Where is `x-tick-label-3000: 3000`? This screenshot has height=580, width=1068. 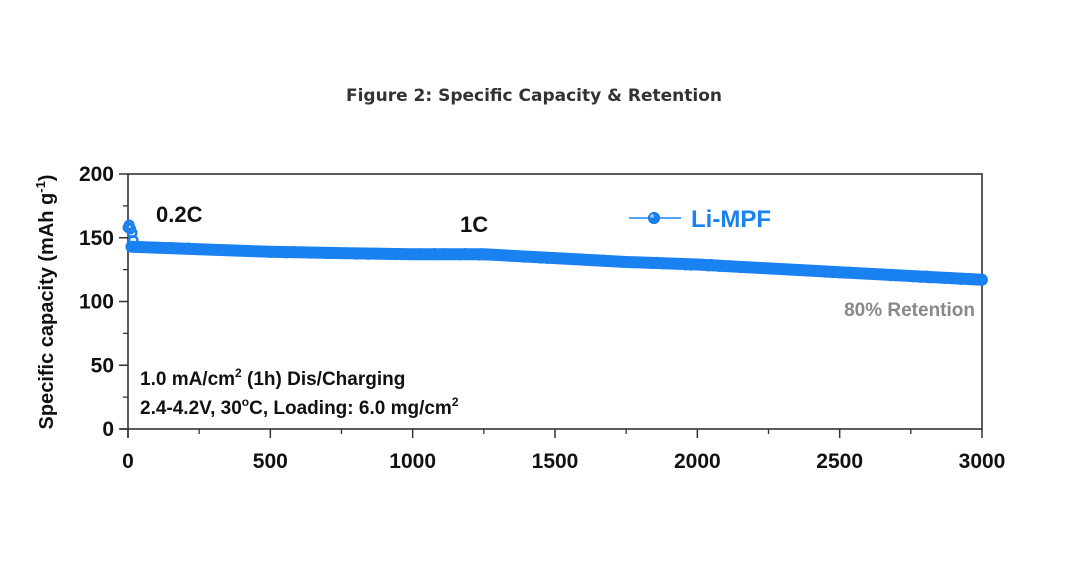
x-tick-label-3000: 3000 is located at coordinates (982, 461).